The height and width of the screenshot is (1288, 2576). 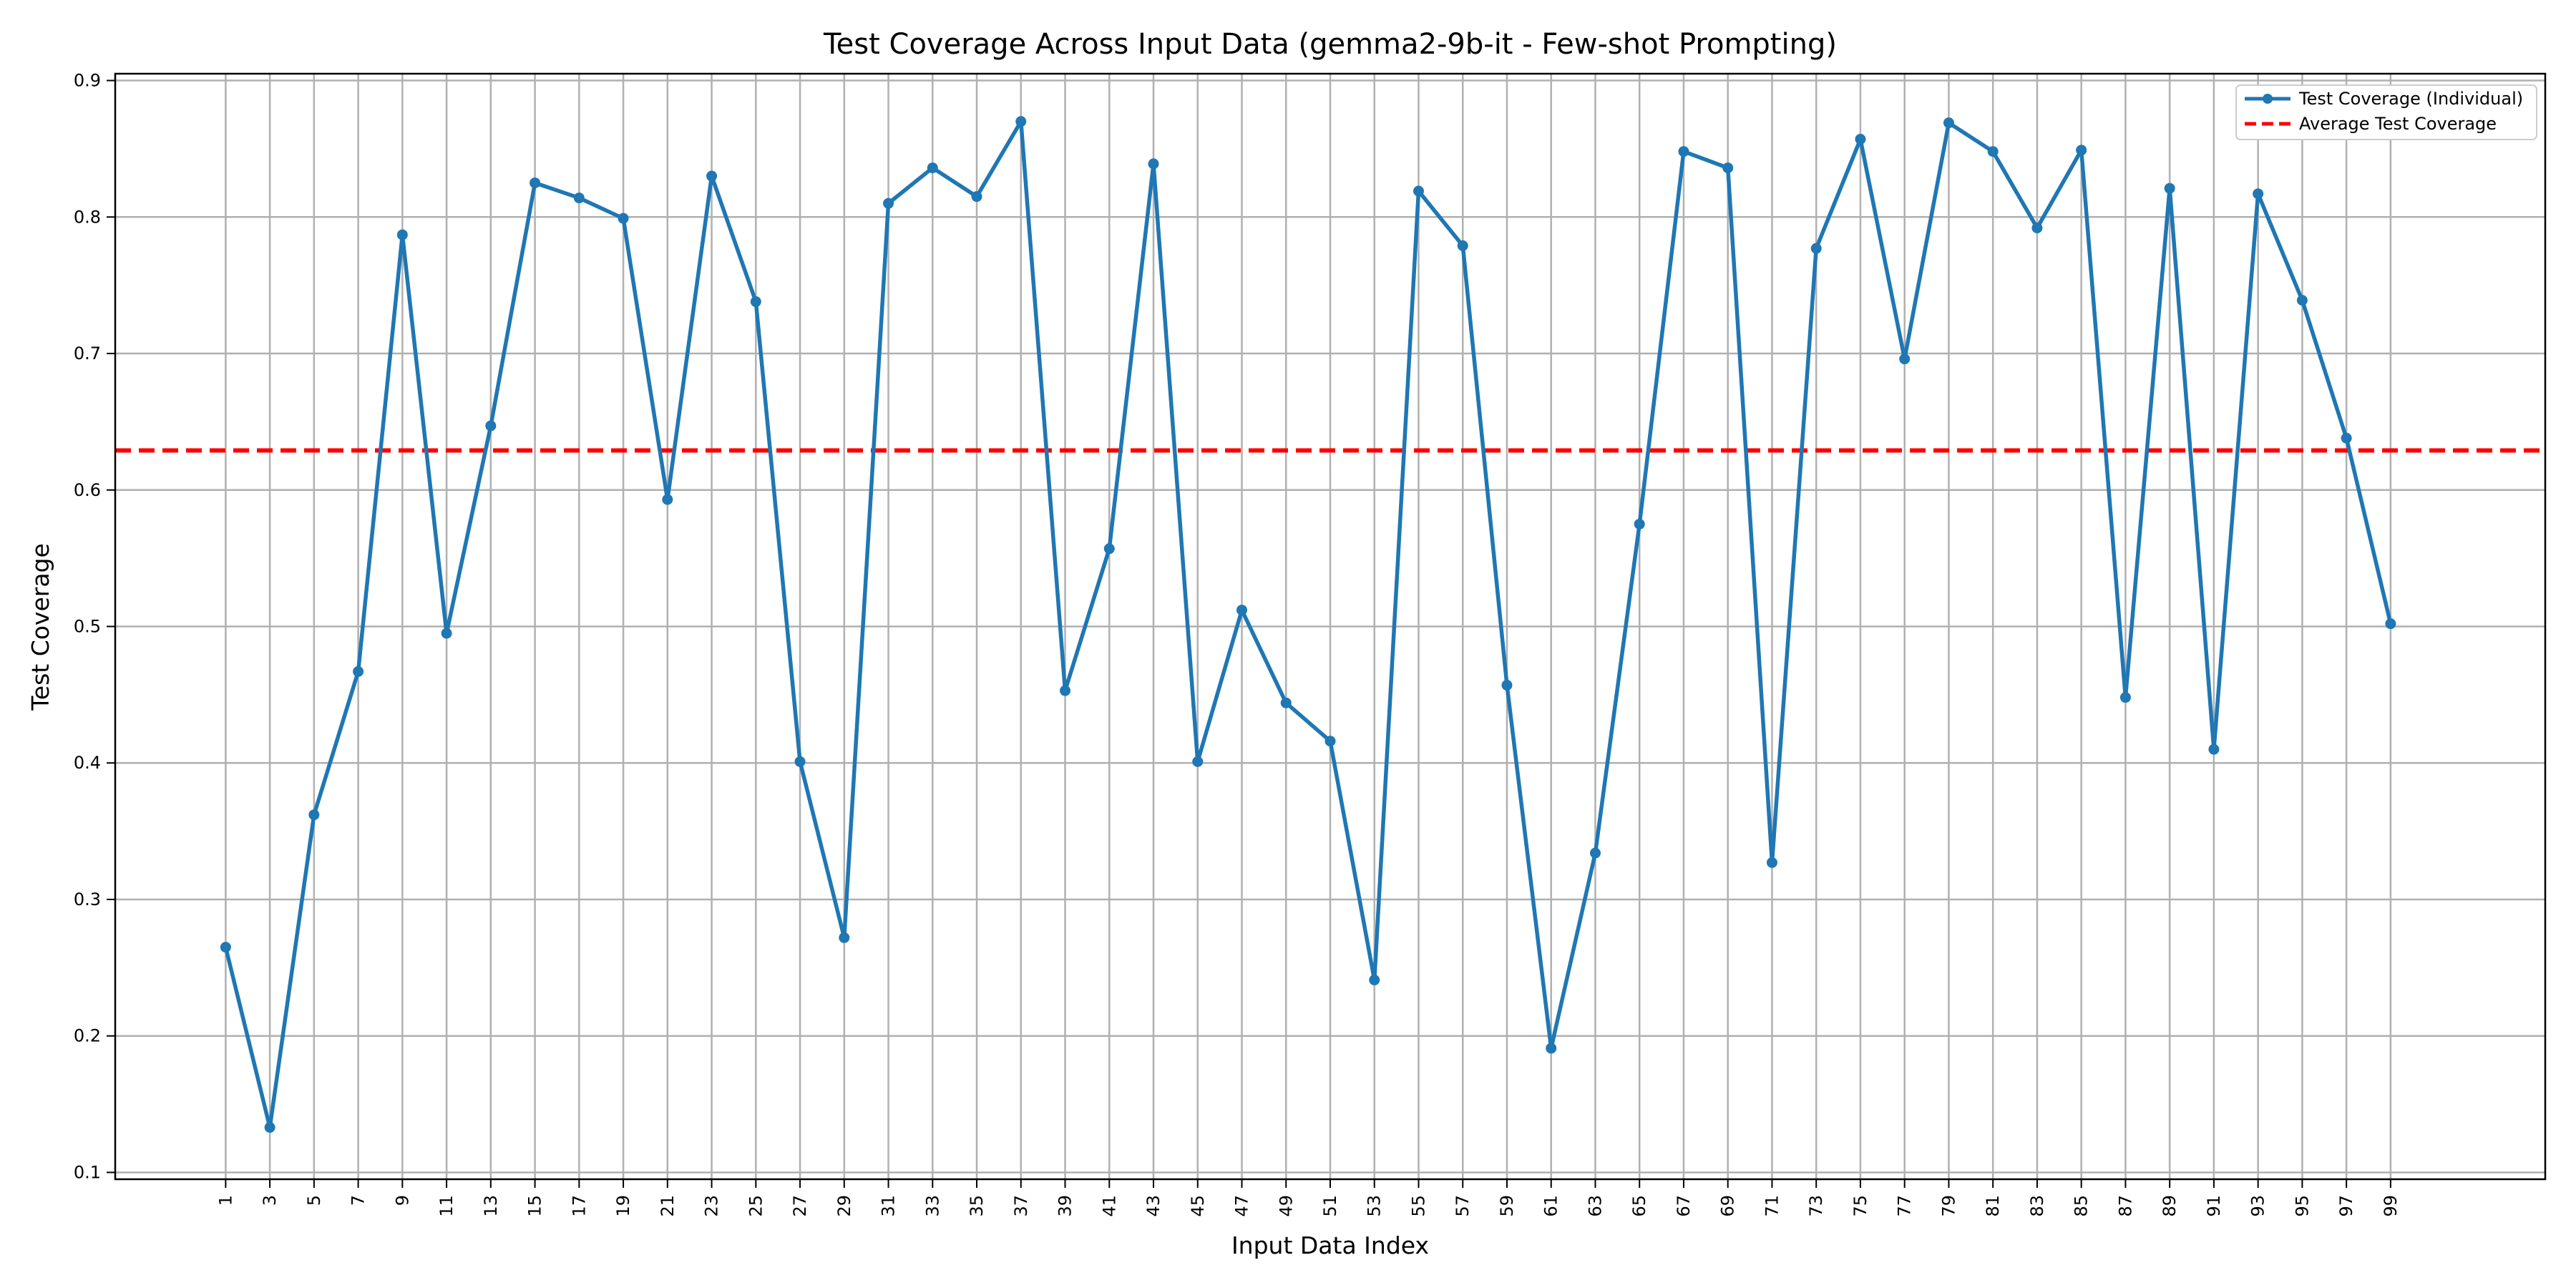 What do you see at coordinates (1507, 1206) in the screenshot?
I see `x-tick-label: 59` at bounding box center [1507, 1206].